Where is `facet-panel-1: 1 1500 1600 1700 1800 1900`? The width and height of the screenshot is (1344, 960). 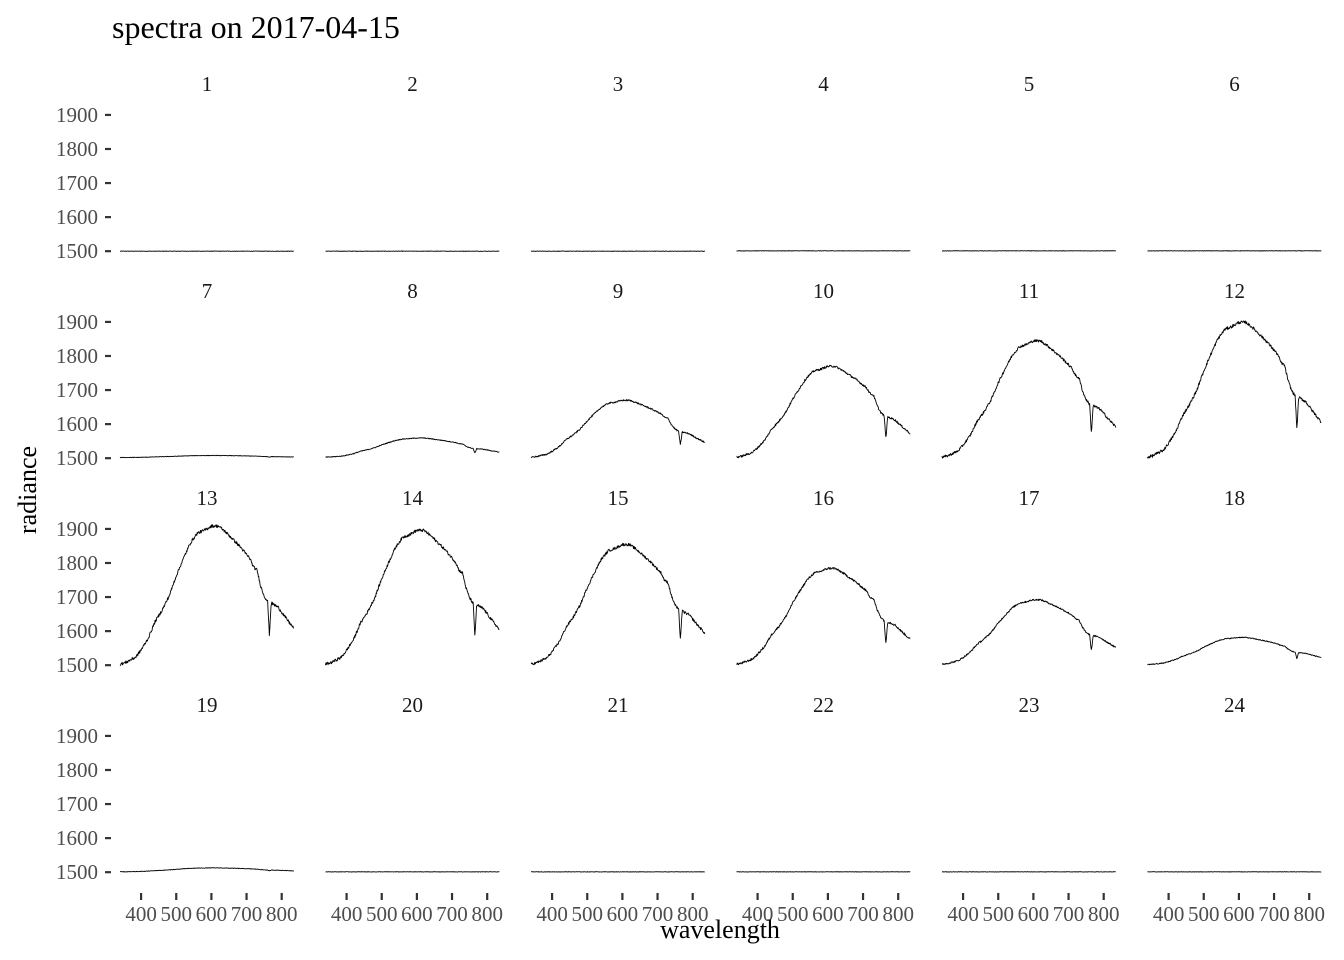
facet-panel-1: 1 1500 1600 1700 1800 1900 is located at coordinates (175, 167).